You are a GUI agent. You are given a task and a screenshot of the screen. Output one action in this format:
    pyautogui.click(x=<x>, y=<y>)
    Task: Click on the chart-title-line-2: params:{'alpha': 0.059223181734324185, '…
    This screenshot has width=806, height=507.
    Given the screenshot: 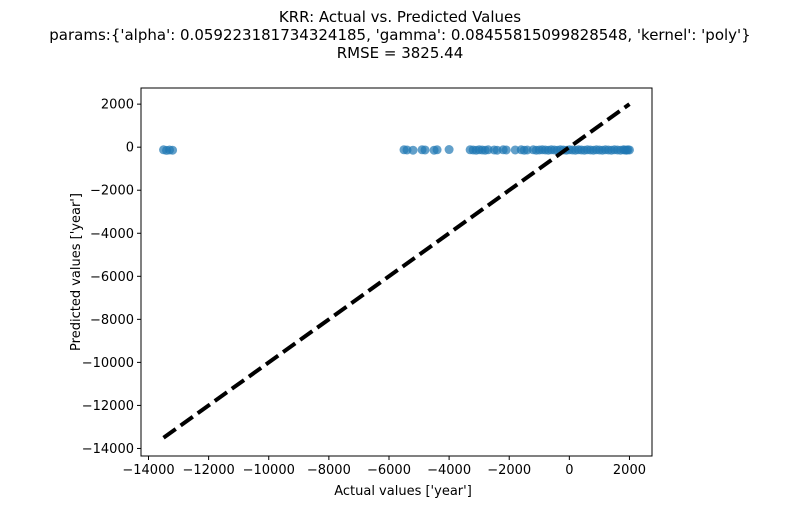 What is the action you would take?
    pyautogui.click(x=399, y=35)
    